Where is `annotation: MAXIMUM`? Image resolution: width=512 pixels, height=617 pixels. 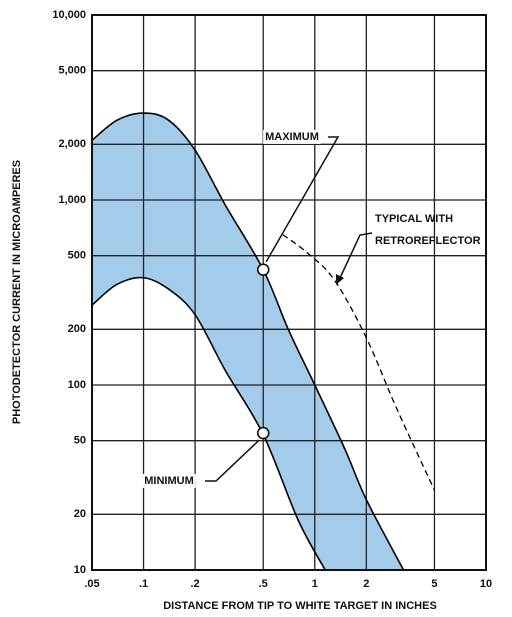 annotation: MAXIMUM is located at coordinates (292, 137).